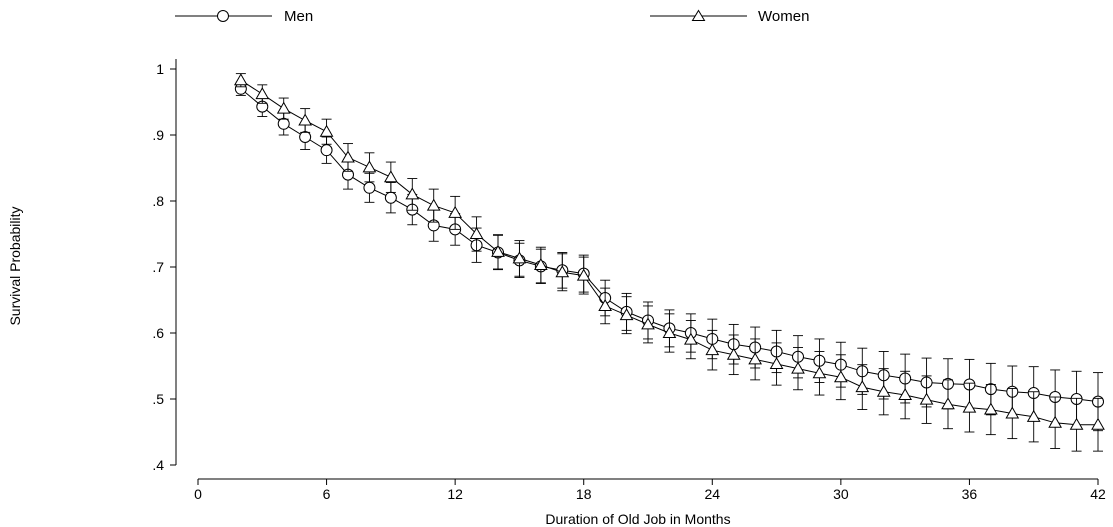 This screenshot has width=1113, height=527. I want to click on x-tick-label: 12, so click(455, 494).